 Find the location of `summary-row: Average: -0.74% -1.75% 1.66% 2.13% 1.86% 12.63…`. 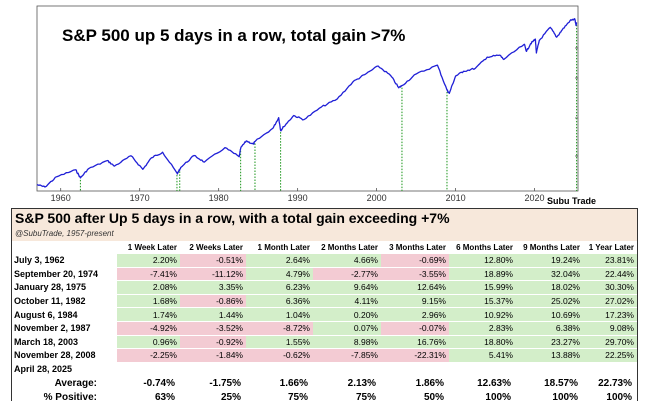

summary-row: Average: -0.74% -1.75% 1.66% 2.13% 1.86% 12.63… is located at coordinates (324, 383).